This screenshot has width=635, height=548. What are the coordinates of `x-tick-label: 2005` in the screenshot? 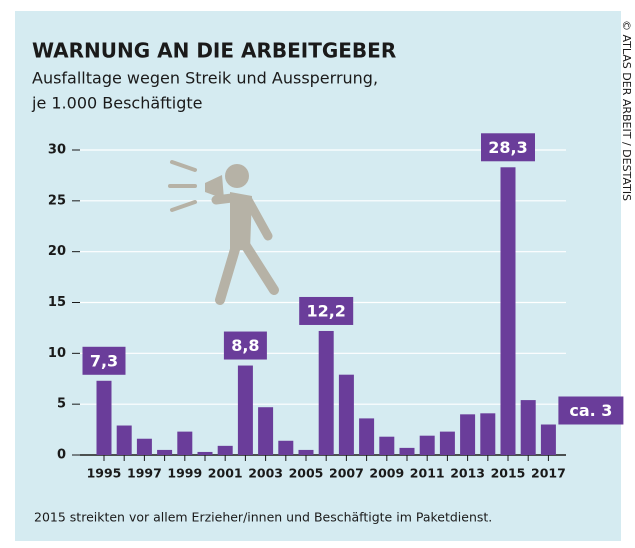 It's located at (306, 473).